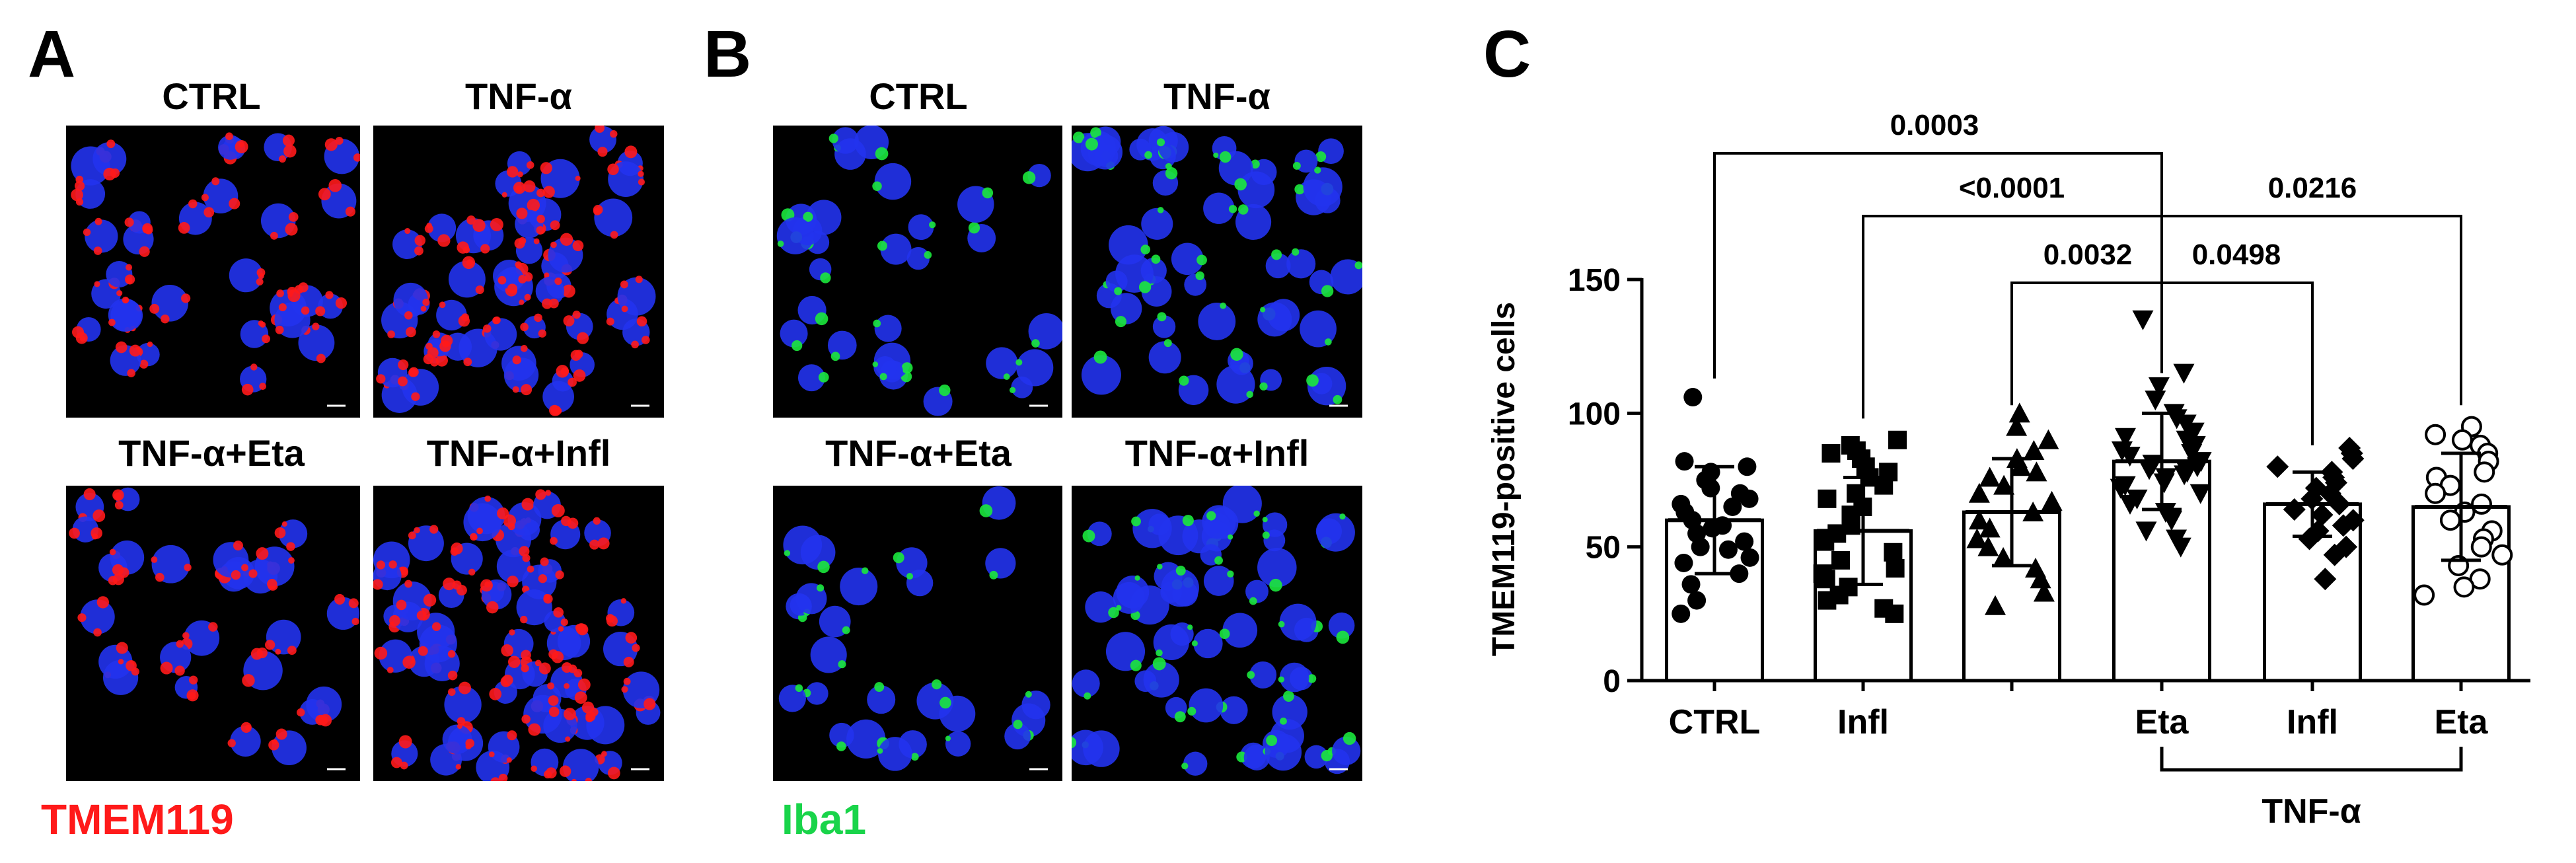 Image resolution: width=2576 pixels, height=863 pixels. What do you see at coordinates (2014, 508) in the screenshot?
I see `series-points` at bounding box center [2014, 508].